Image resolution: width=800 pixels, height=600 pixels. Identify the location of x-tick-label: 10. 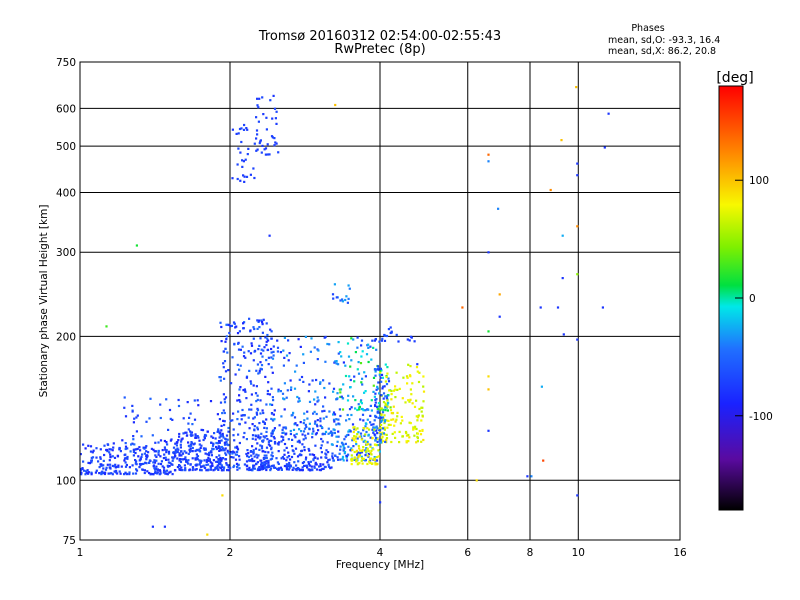
(578, 553).